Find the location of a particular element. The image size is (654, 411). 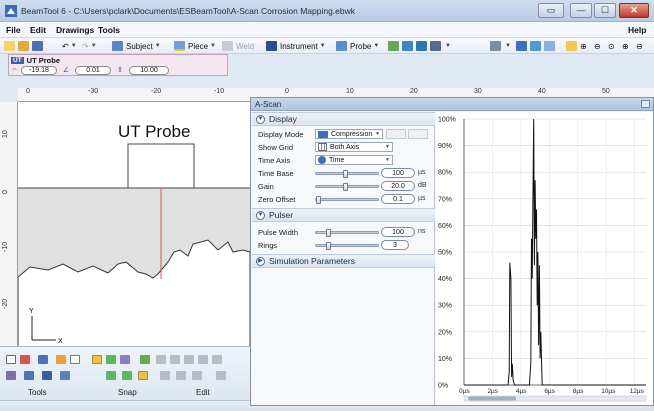

snap-grid-icon is located at coordinates (111, 375).